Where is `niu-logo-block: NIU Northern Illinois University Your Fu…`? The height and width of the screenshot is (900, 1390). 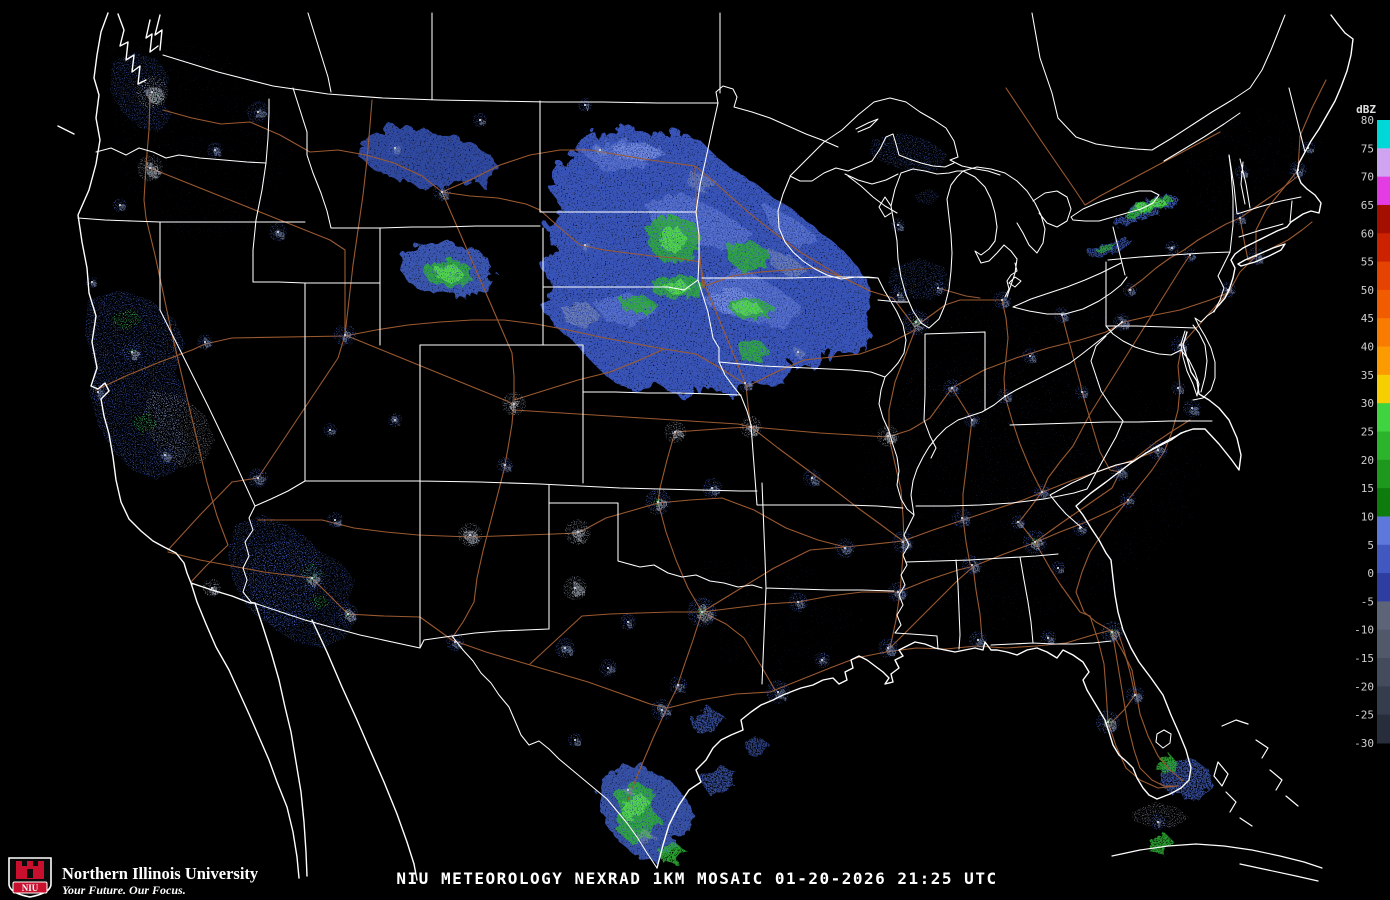 niu-logo-block: NIU Northern Illinois University Your Fu… is located at coordinates (129, 876).